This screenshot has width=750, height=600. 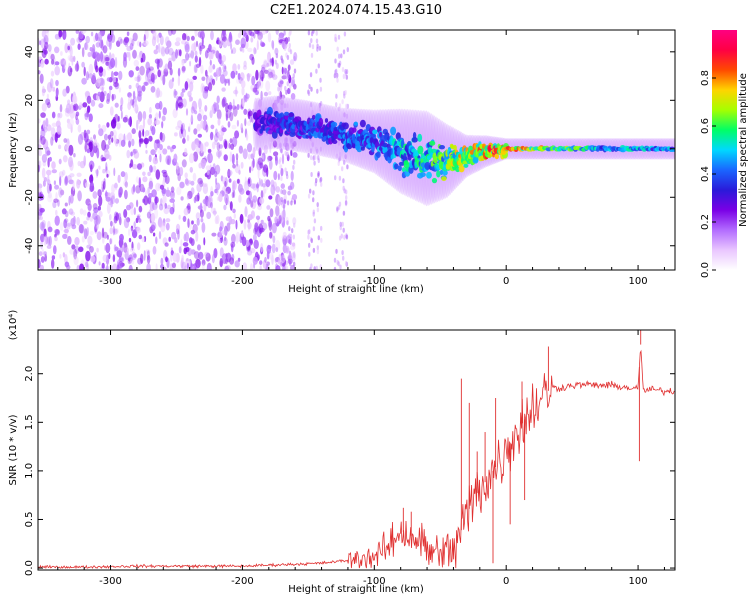 What do you see at coordinates (110, 581) in the screenshot?
I see `x-tick-label: -300` at bounding box center [110, 581].